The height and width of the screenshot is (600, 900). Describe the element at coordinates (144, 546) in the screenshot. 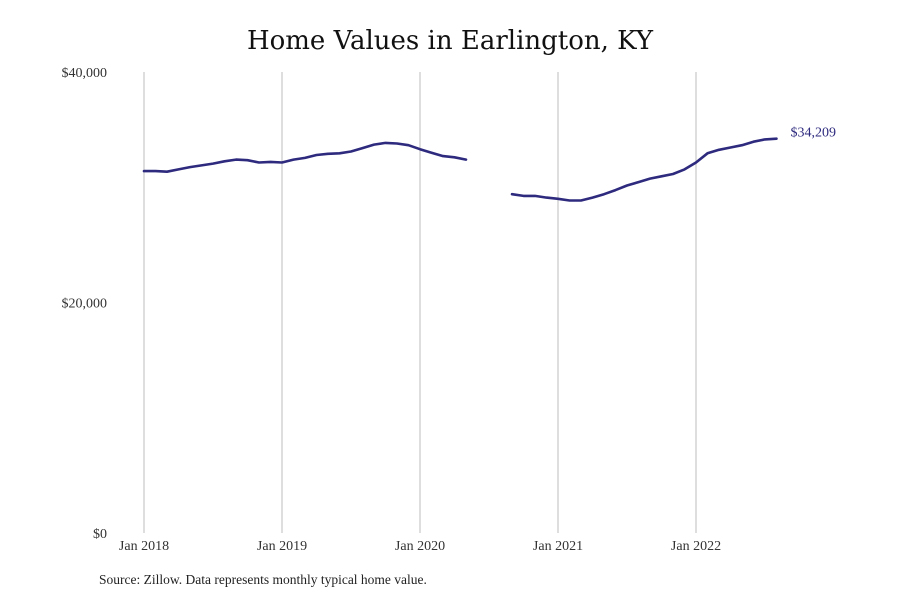

I see `x-tick-label: Jan 2018` at that location.